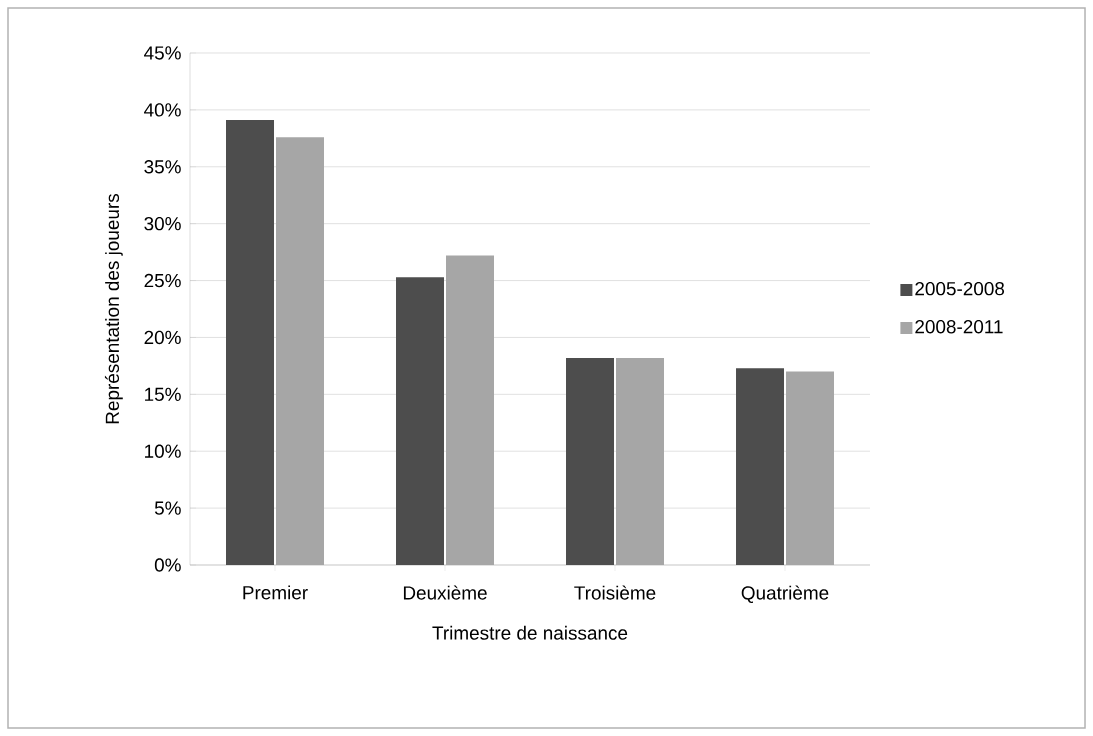 This screenshot has width=1093, height=736. What do you see at coordinates (162, 167) in the screenshot?
I see `y-tick-label: 35%` at bounding box center [162, 167].